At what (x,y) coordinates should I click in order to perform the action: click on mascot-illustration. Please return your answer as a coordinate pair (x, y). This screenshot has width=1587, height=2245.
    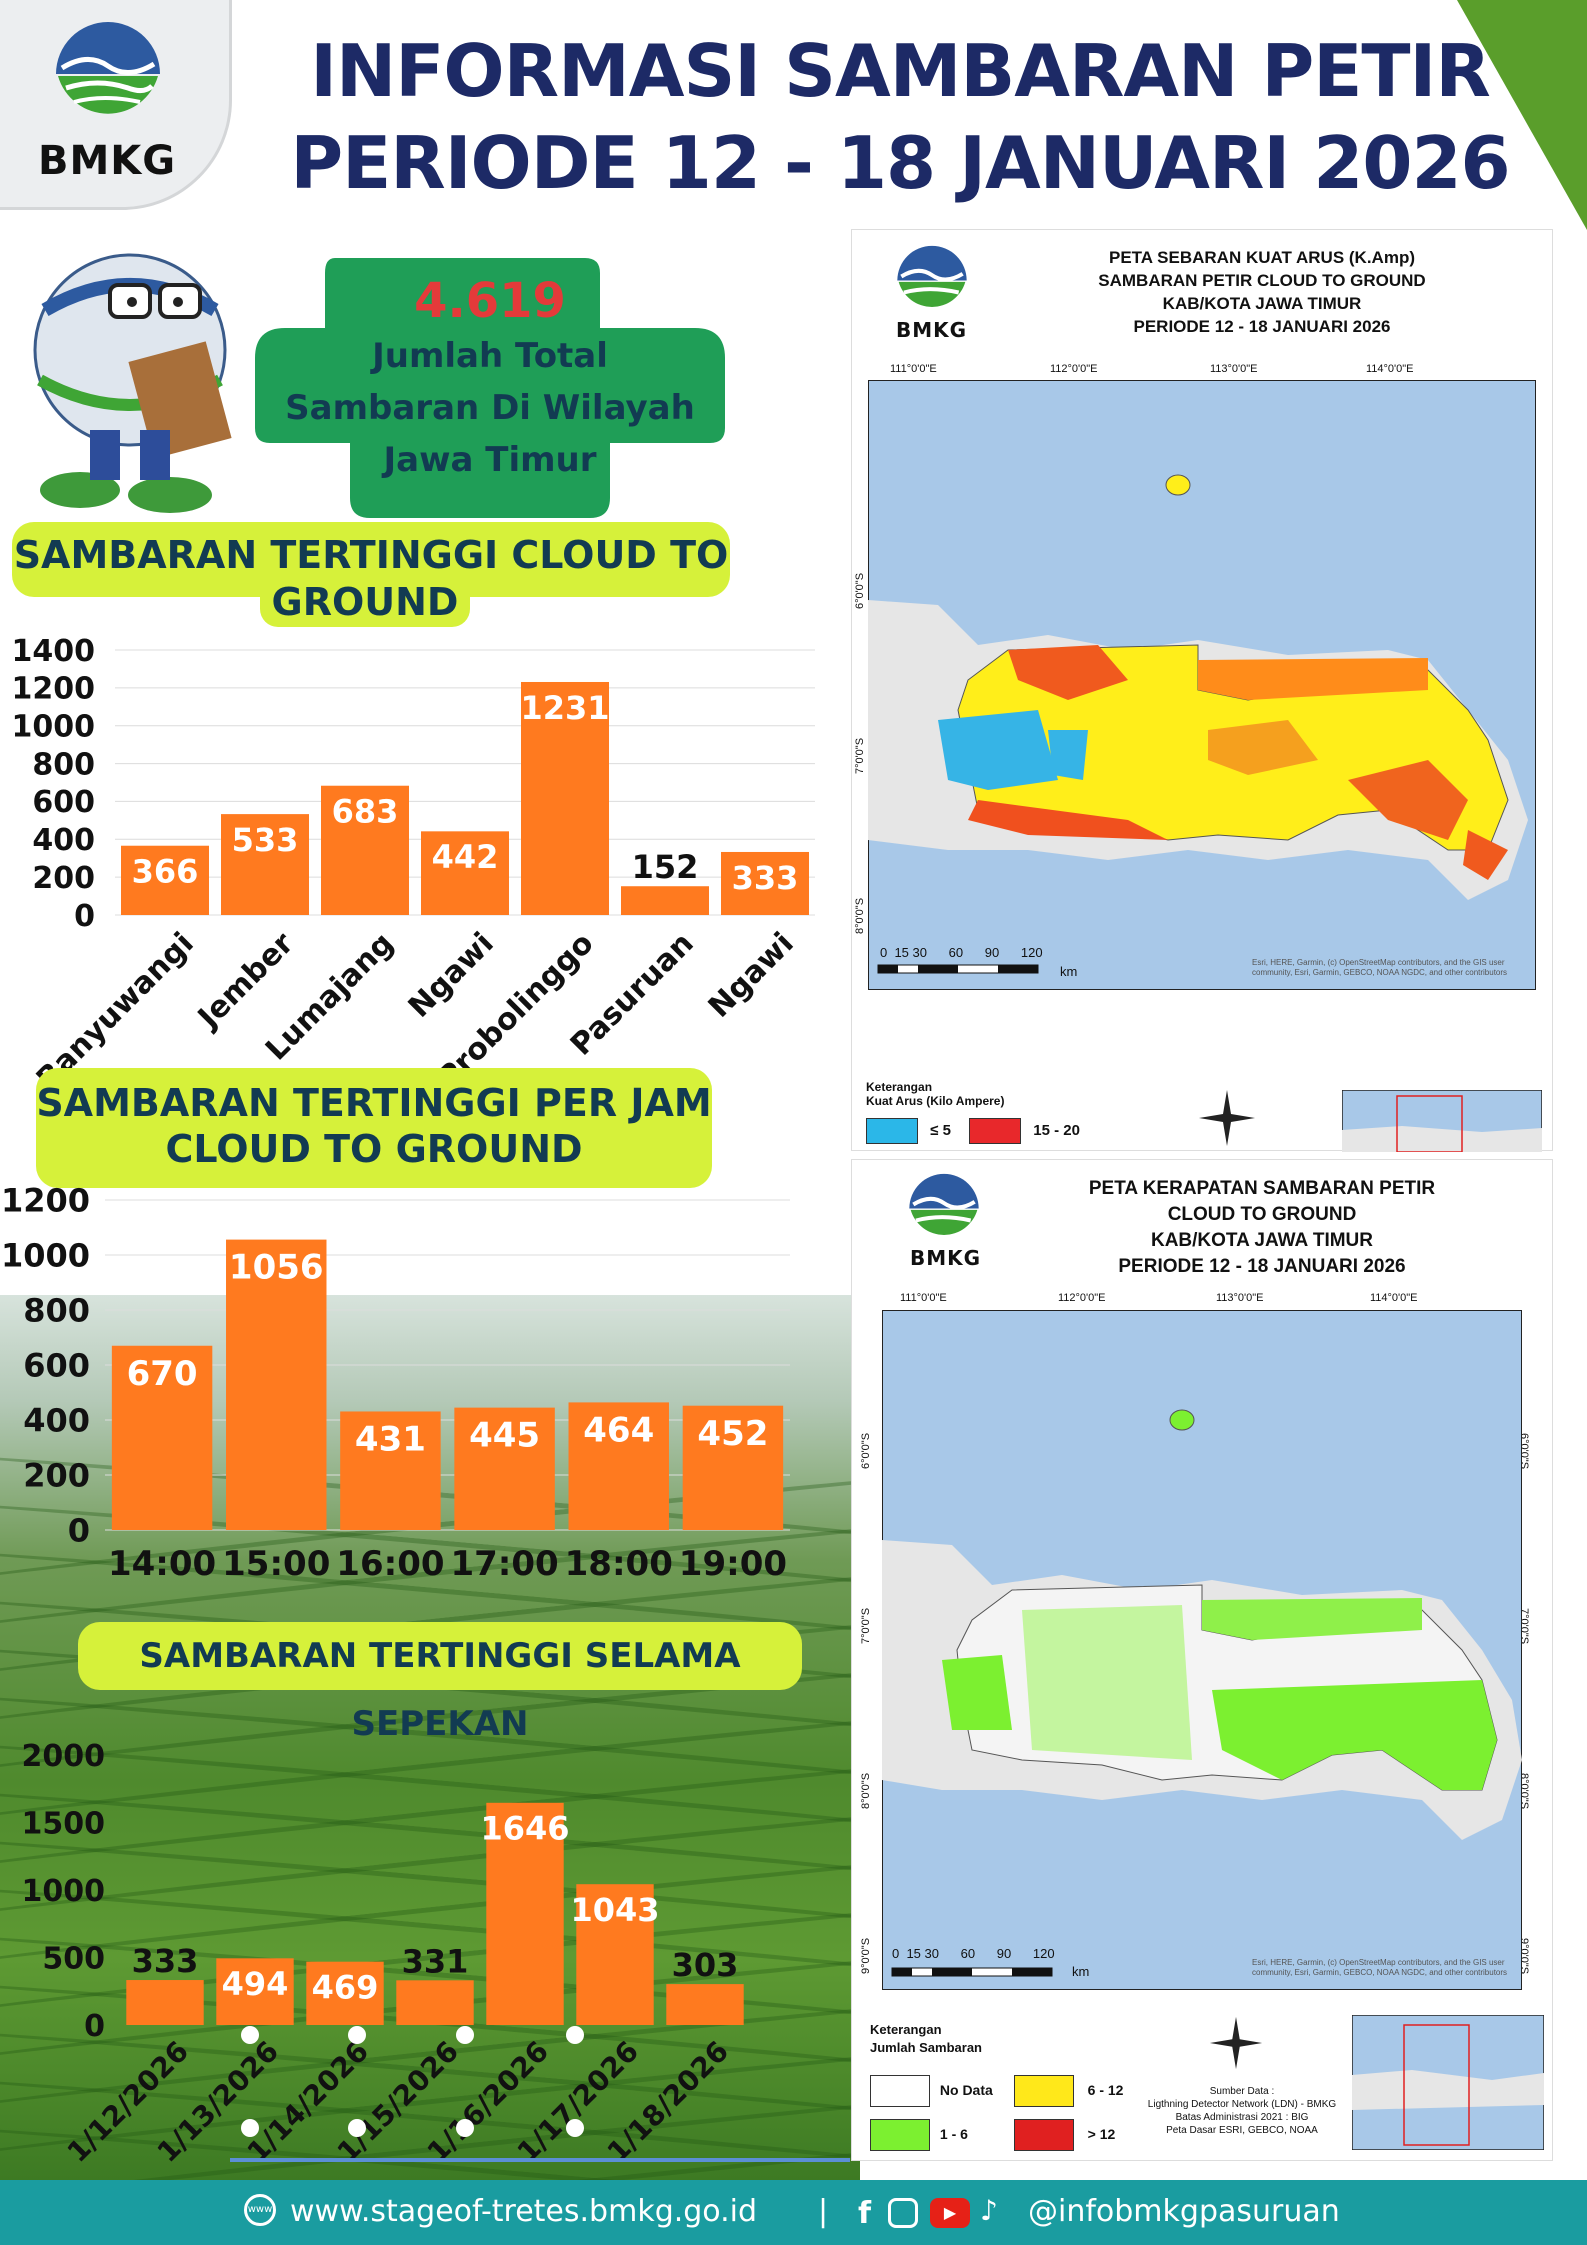
    Looking at the image, I should click on (132, 383).